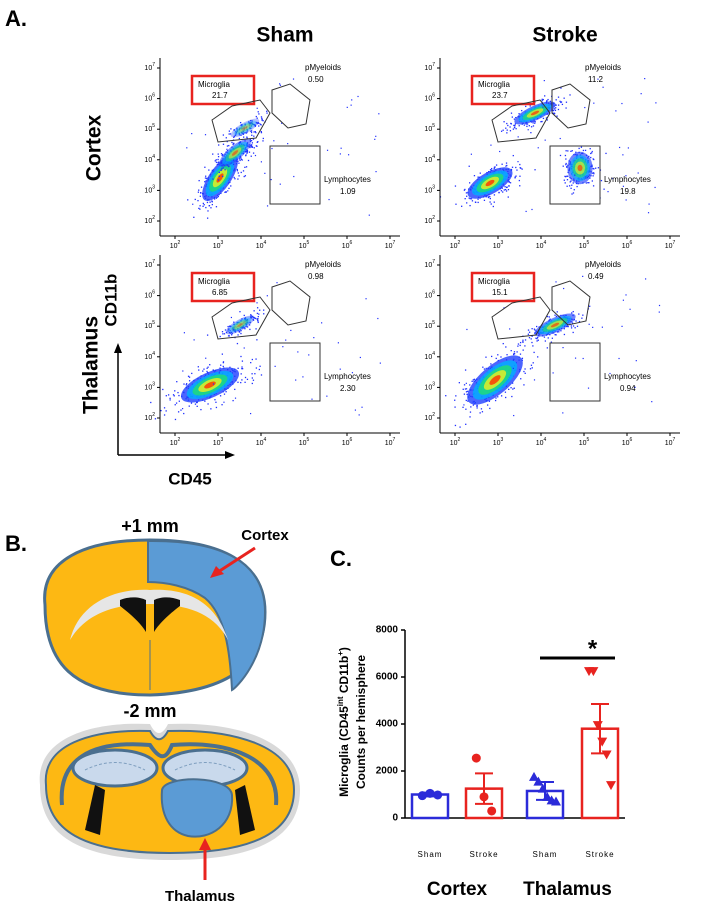 Image resolution: width=709 pixels, height=918 pixels. I want to click on label-part: Microglia (CD45, so click(344, 751).